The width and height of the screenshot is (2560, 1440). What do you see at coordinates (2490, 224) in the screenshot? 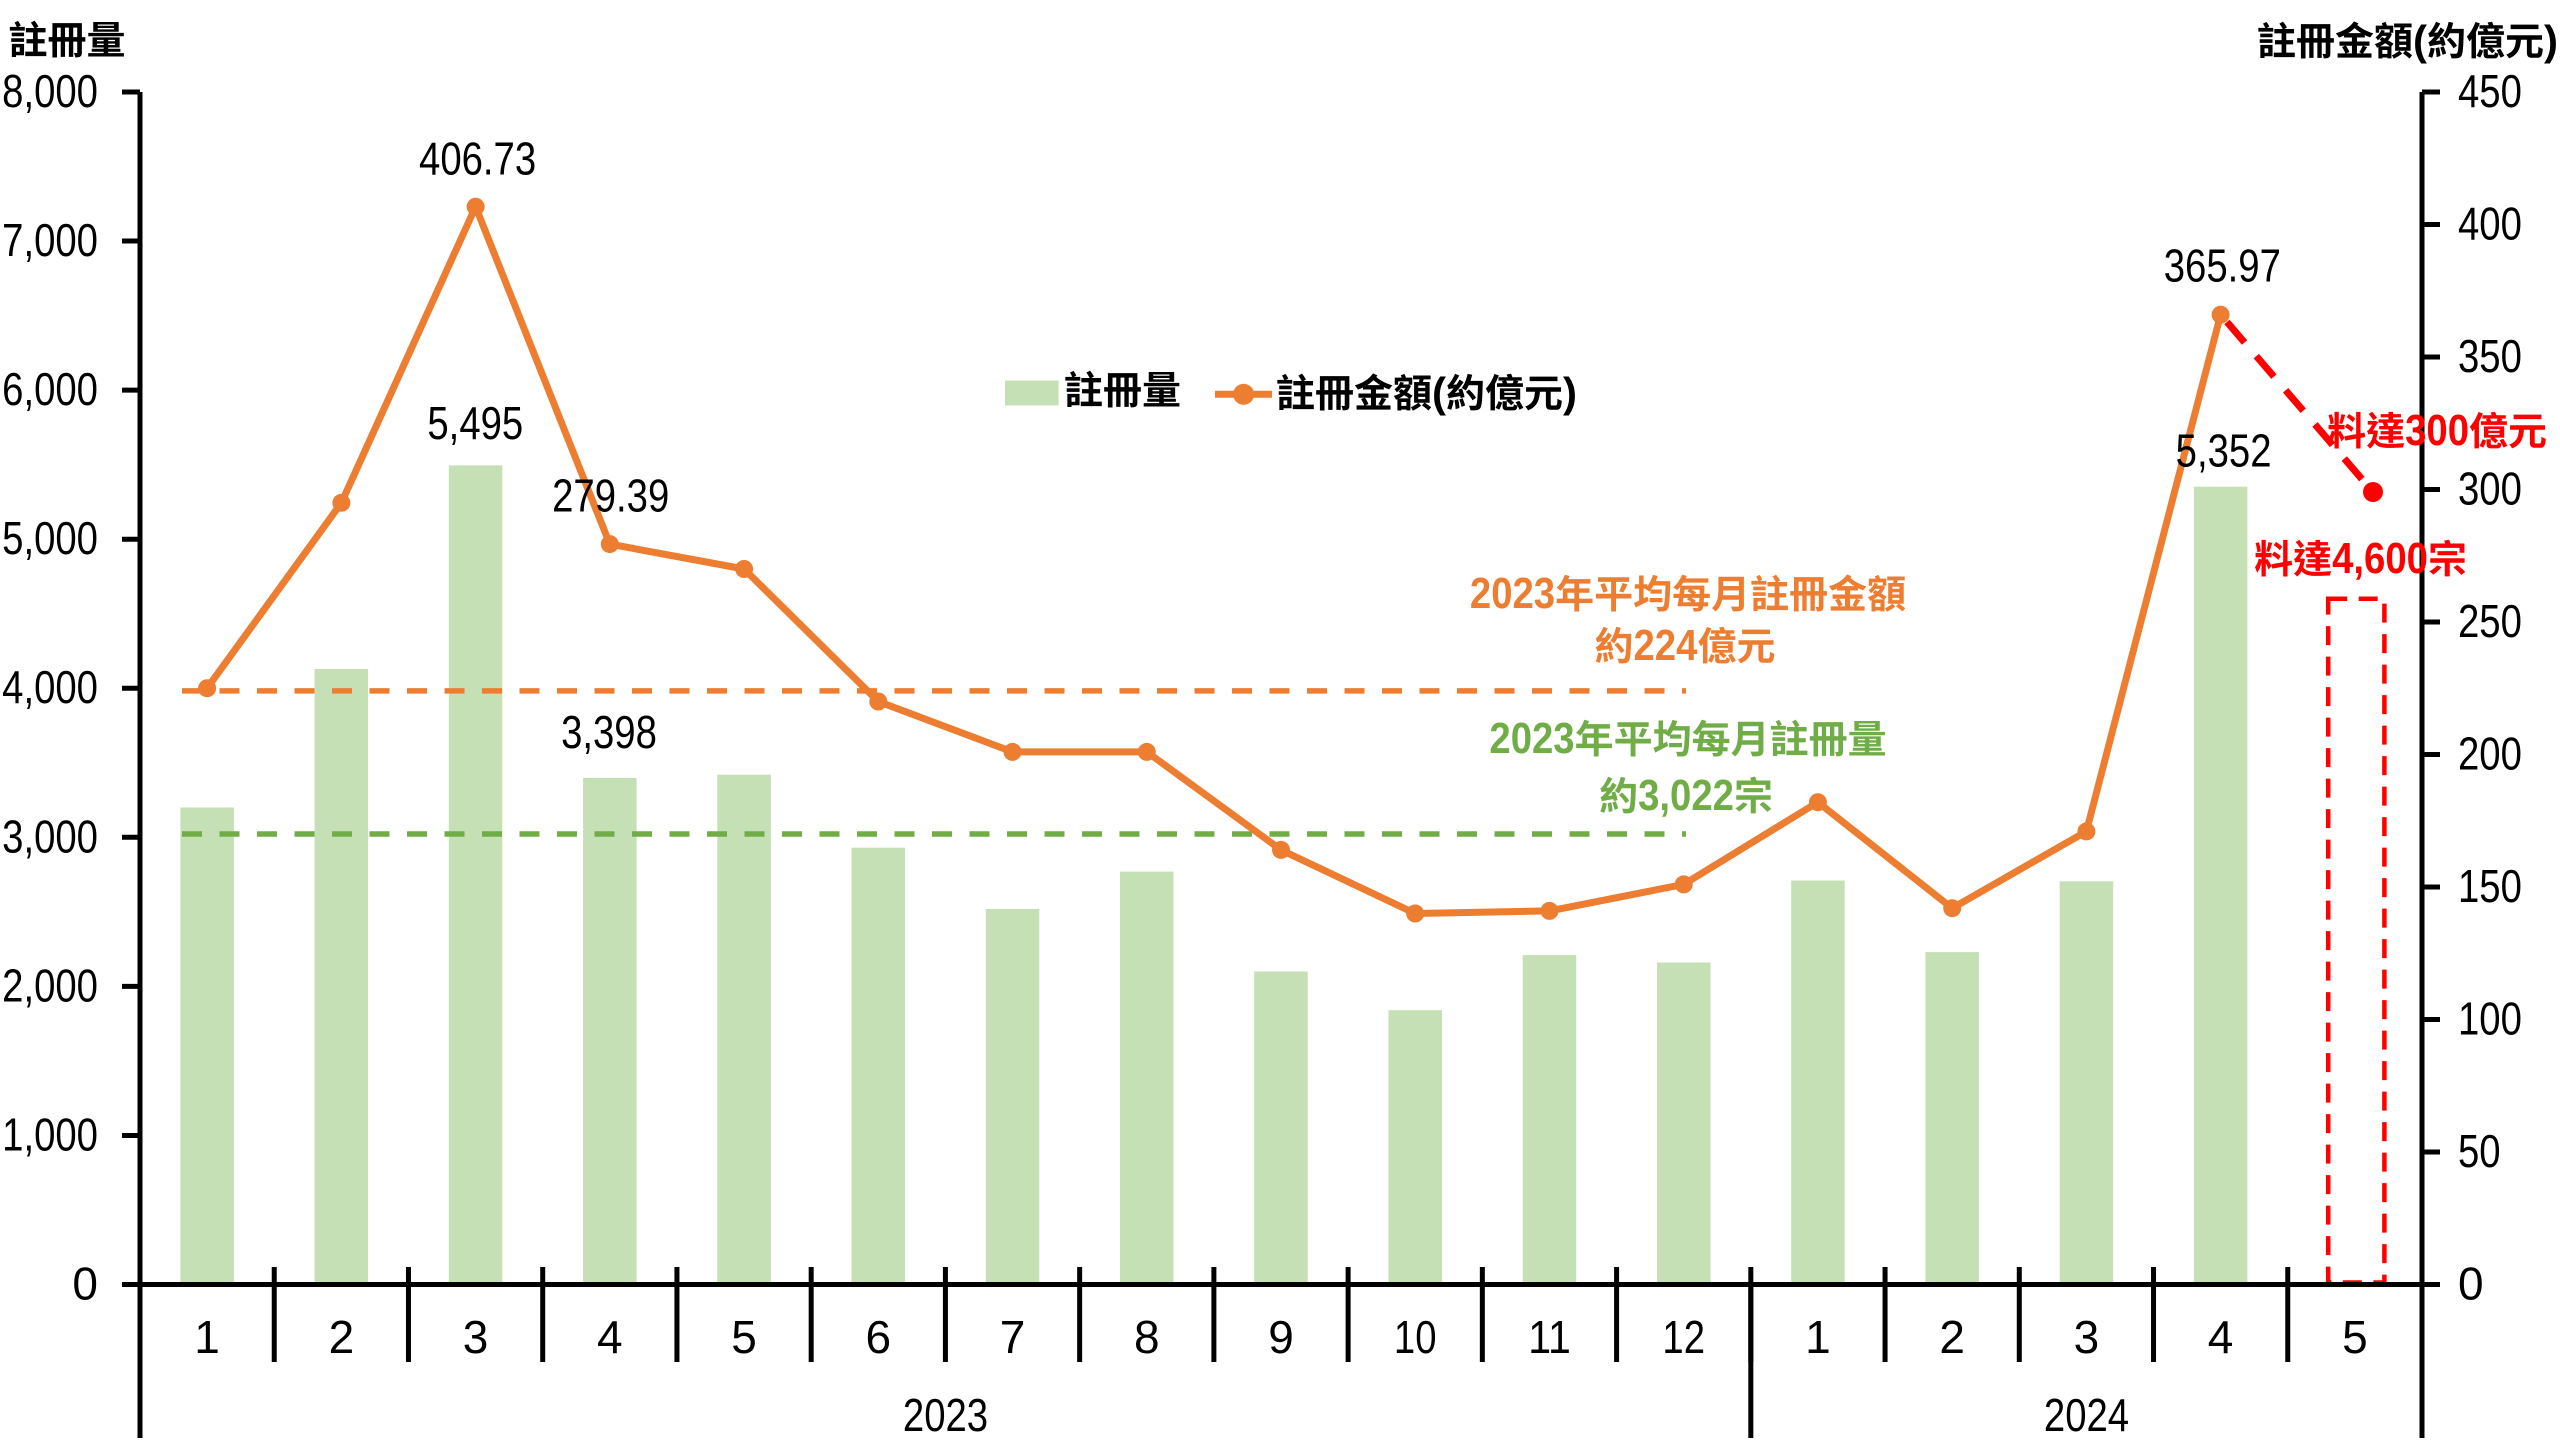
I see `svg-text: 400` at bounding box center [2490, 224].